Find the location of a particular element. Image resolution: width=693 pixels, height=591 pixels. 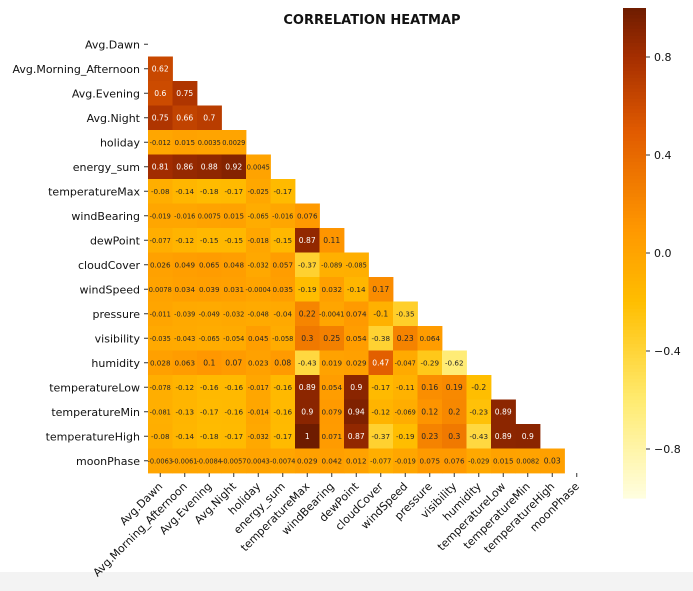

cell-value-label: -0.081 is located at coordinates (160, 412).